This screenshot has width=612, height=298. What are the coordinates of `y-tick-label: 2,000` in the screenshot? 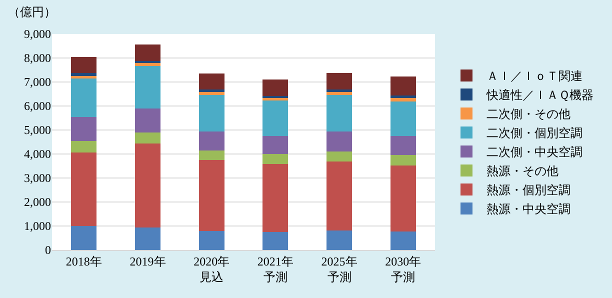 It's located at (37, 202).